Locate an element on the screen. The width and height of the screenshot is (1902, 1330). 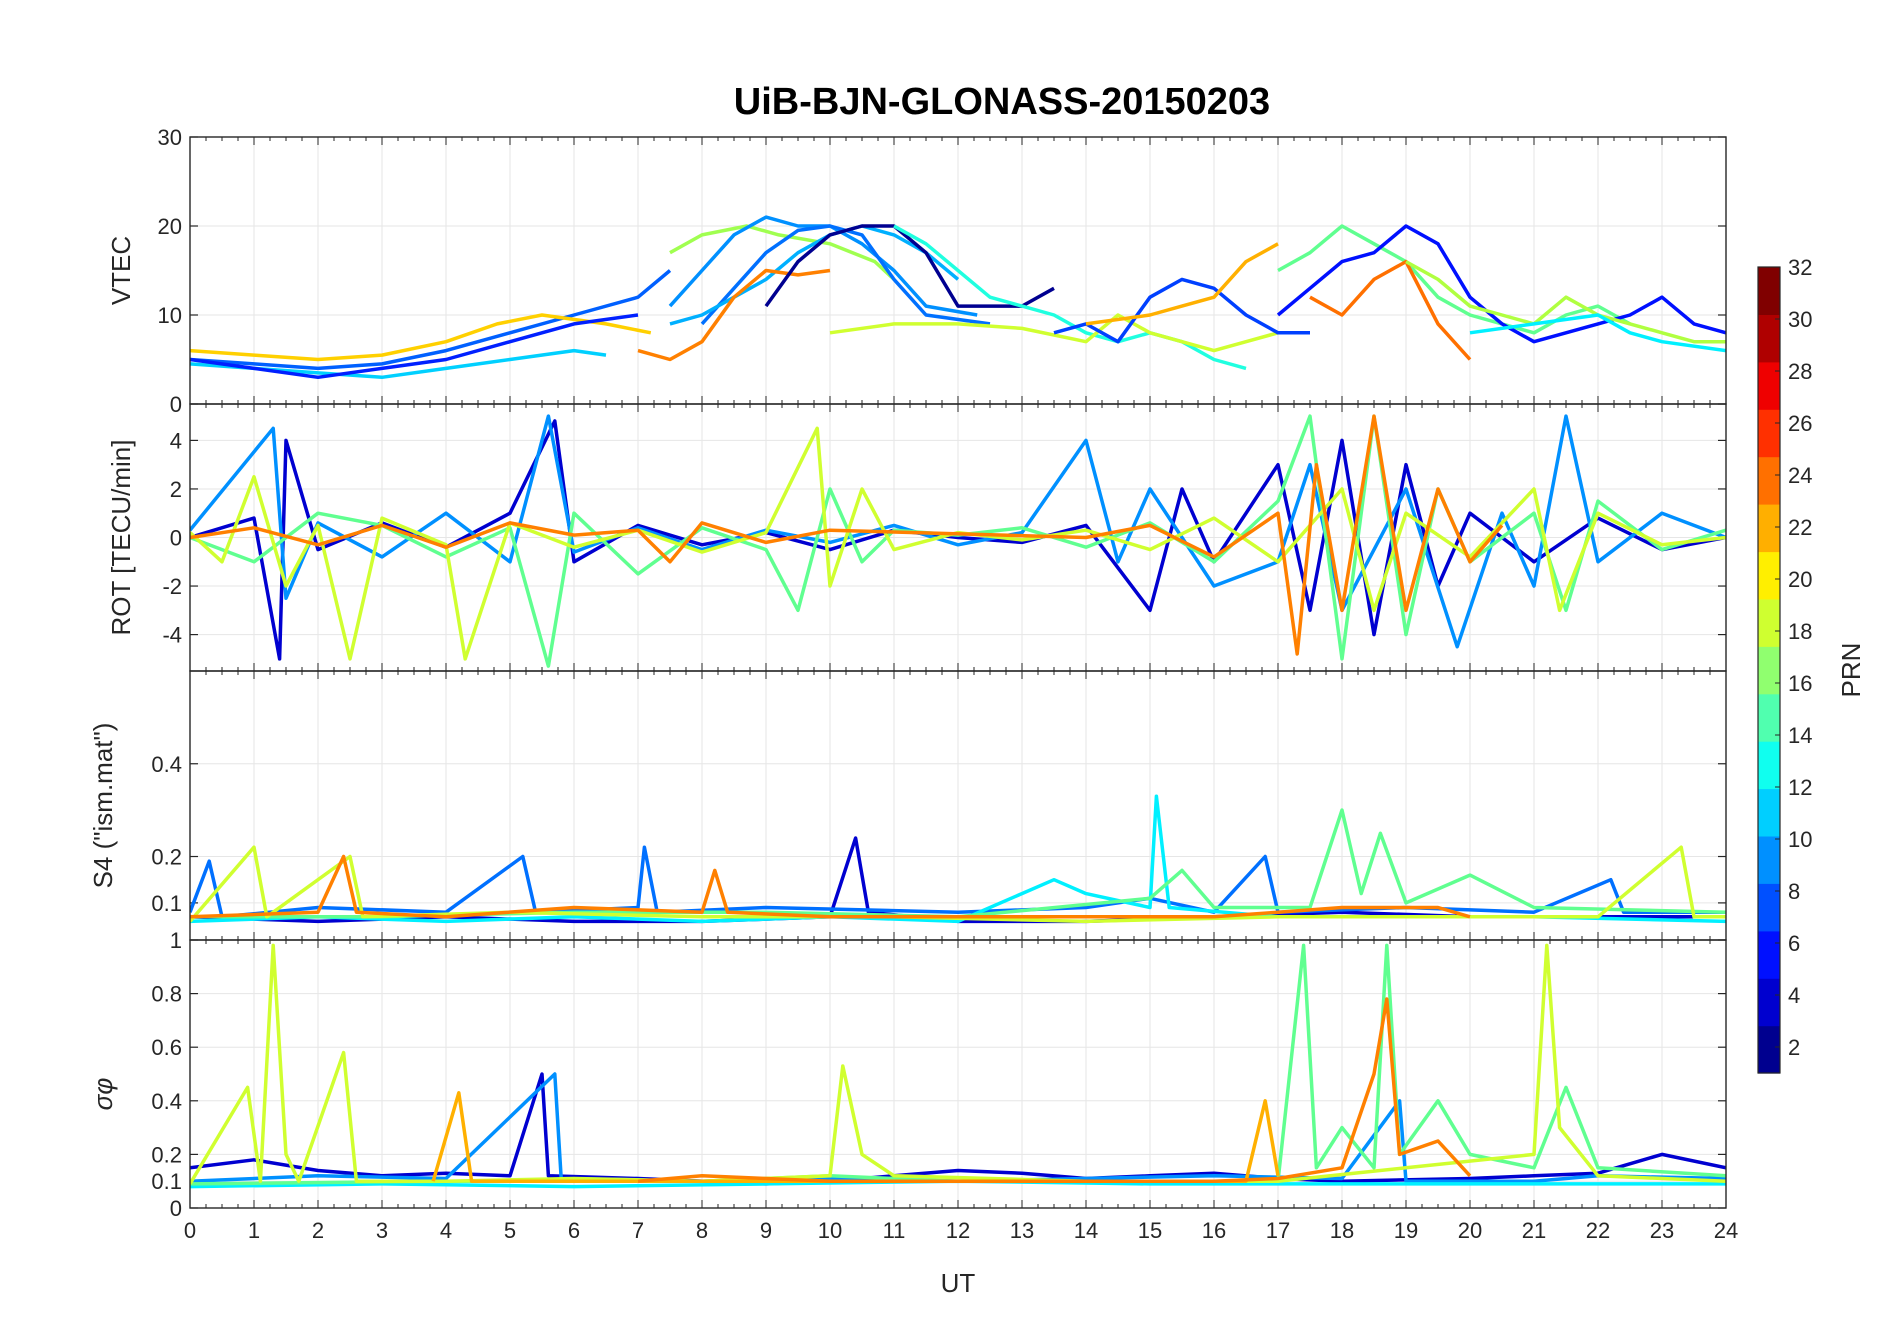
x-tick-label: 15 is located at coordinates (1150, 1230).